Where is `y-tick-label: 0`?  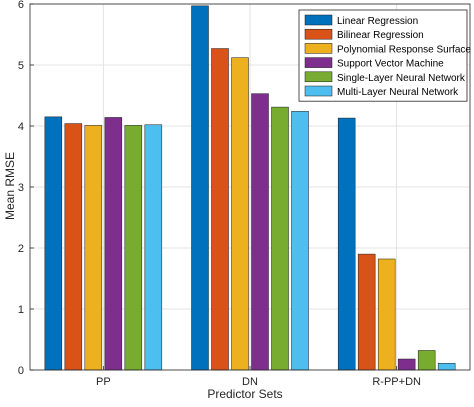
y-tick-label: 0 is located at coordinates (21, 371).